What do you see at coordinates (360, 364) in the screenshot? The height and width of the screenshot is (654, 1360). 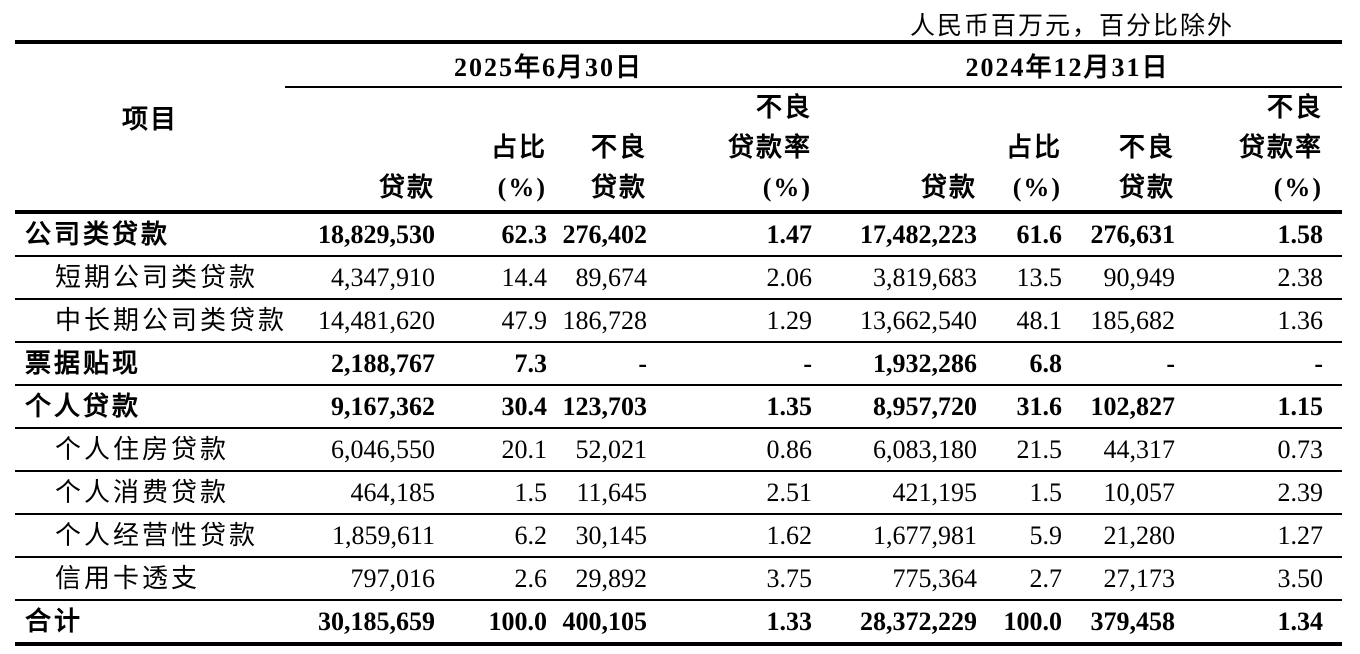 I see `cell-value: 2,188,767` at bounding box center [360, 364].